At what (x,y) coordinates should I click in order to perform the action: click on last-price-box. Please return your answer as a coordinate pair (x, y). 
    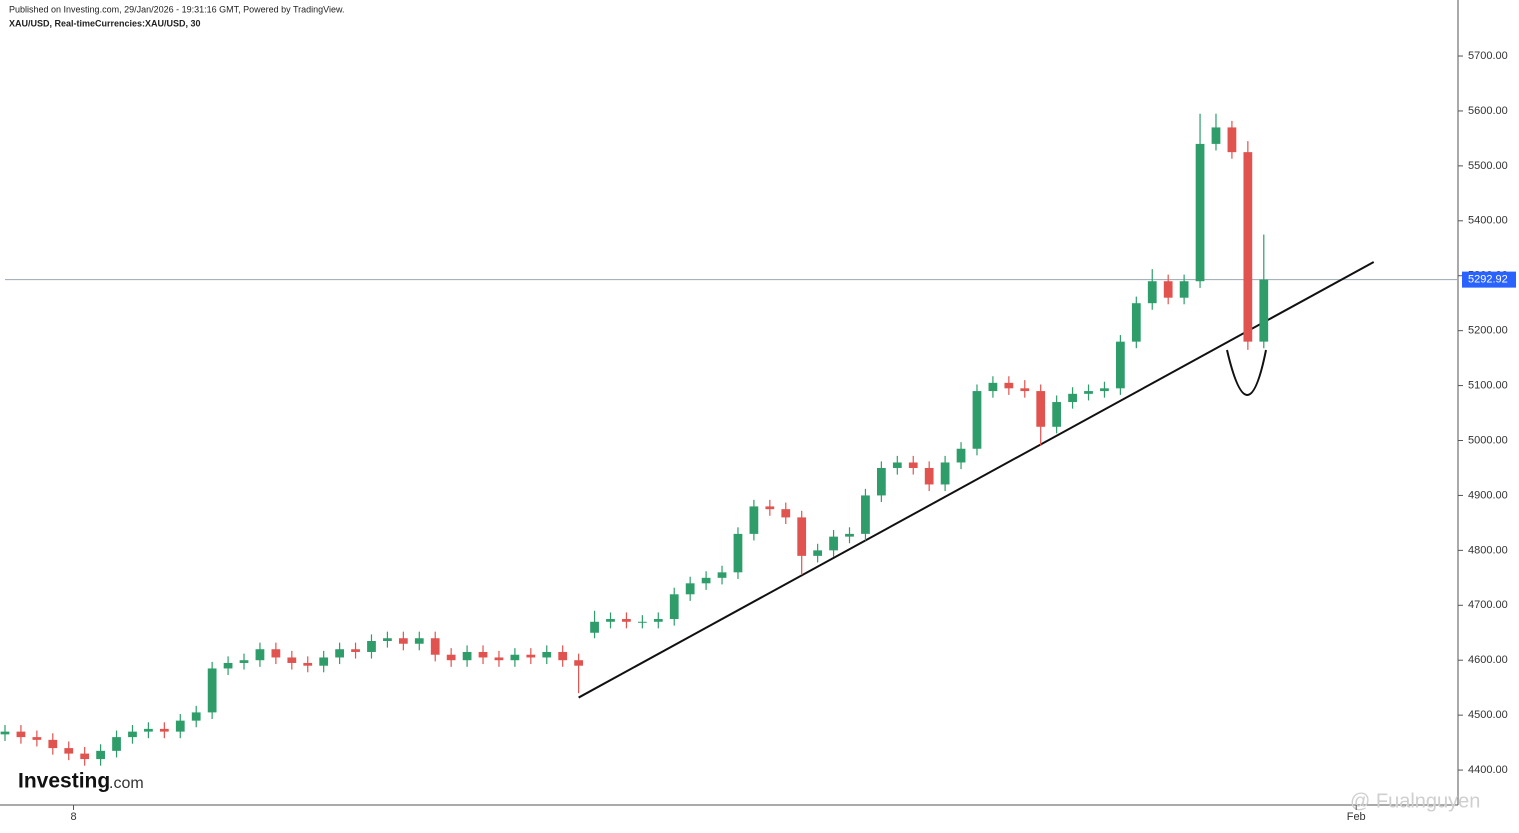
    Looking at the image, I should click on (1489, 279).